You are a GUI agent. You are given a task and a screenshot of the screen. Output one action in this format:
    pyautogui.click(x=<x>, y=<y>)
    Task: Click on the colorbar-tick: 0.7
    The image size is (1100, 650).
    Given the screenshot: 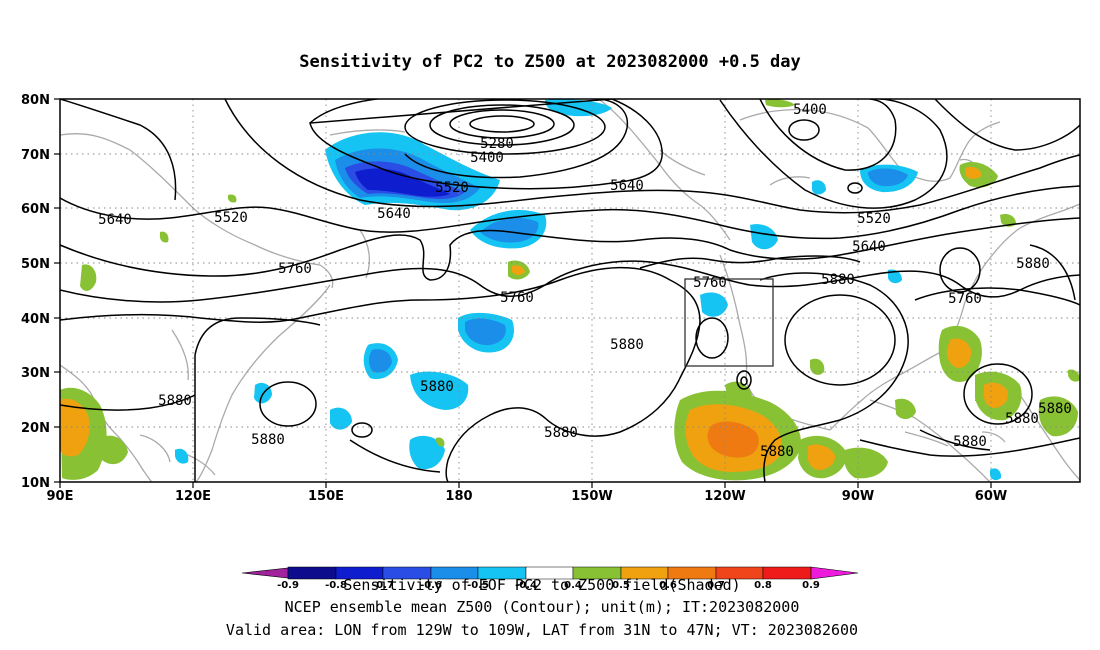 What is the action you would take?
    pyautogui.click(x=716, y=585)
    